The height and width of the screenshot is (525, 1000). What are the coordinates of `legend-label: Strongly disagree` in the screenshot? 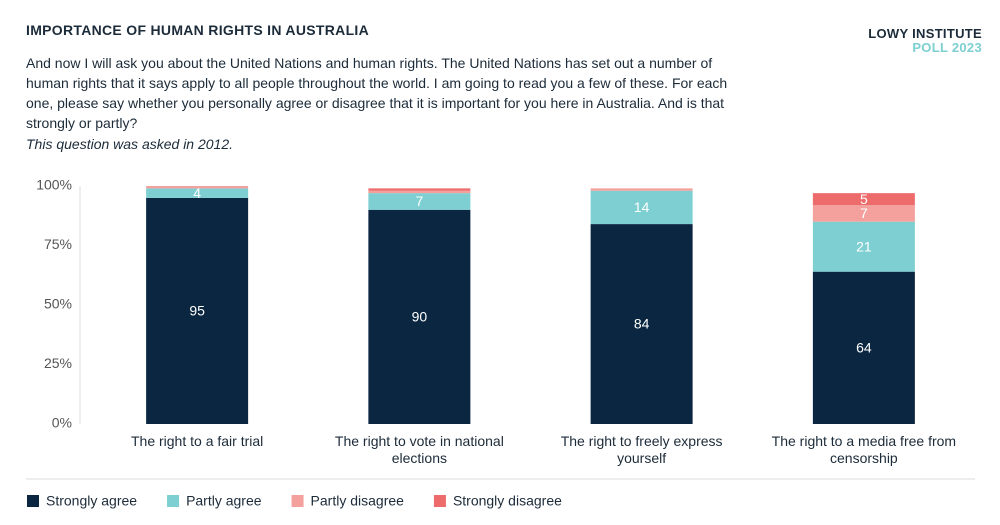 It's located at (507, 501).